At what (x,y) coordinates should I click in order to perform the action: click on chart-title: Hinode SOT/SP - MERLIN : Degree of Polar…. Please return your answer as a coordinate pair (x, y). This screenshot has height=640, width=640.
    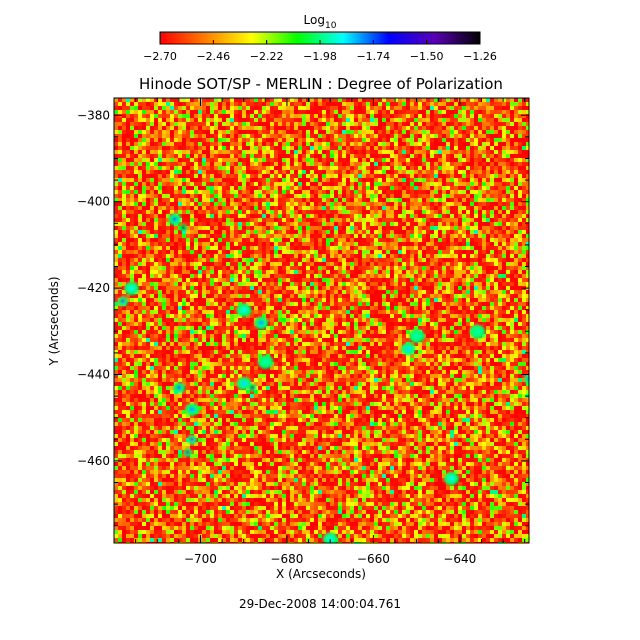
    Looking at the image, I should click on (321, 84).